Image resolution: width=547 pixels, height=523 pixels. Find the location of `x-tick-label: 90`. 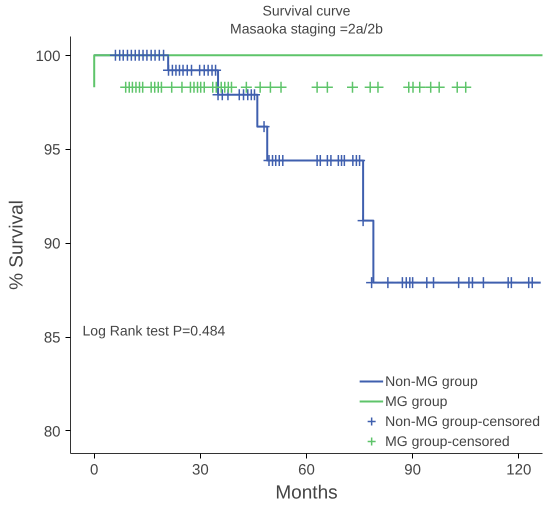

x-tick-label: 90 is located at coordinates (412, 470).